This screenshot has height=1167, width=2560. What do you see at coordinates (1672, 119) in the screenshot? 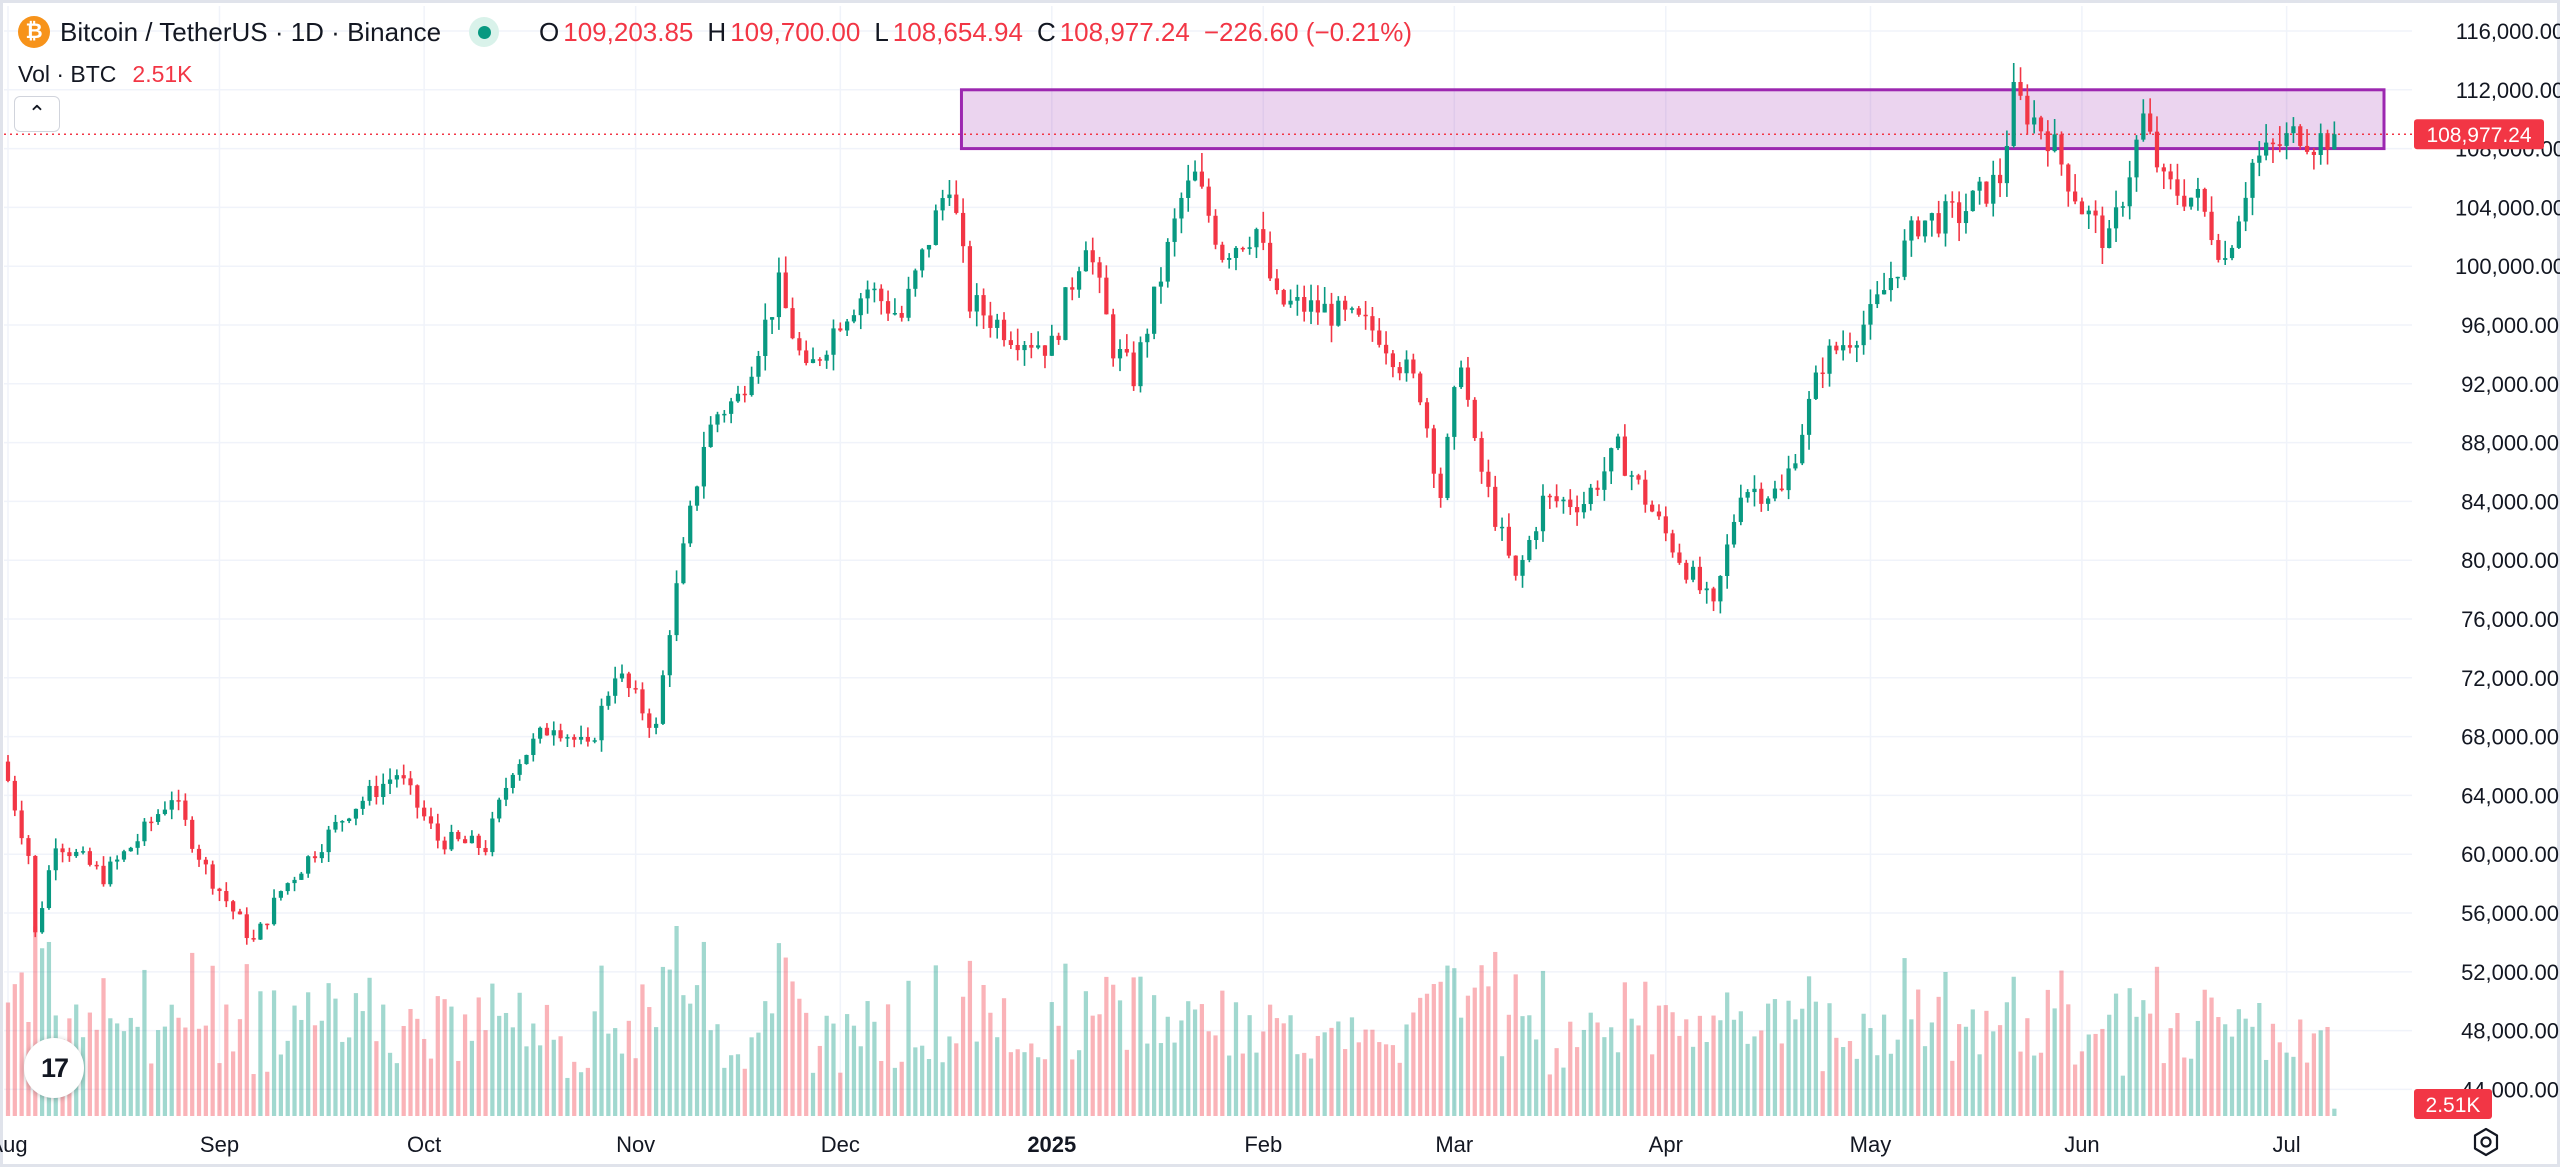
I see `resistance-zone` at bounding box center [1672, 119].